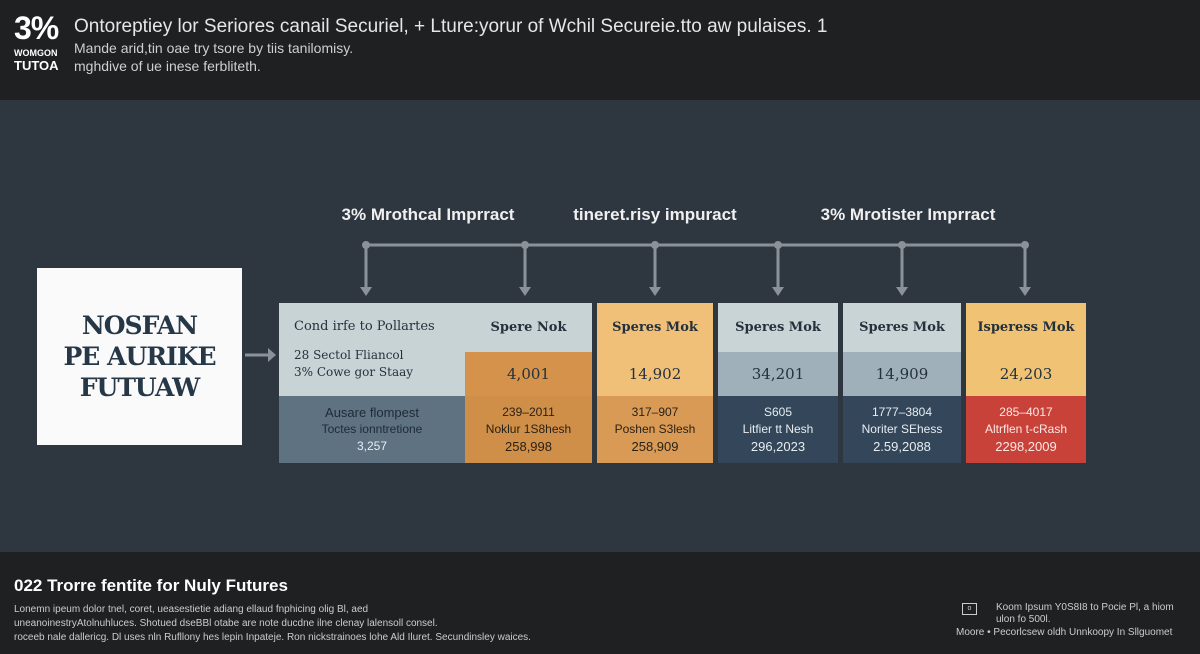 The width and height of the screenshot is (1200, 654). I want to click on title-card: NOSFAN PE AURIKE FUTUAW, so click(139, 356).